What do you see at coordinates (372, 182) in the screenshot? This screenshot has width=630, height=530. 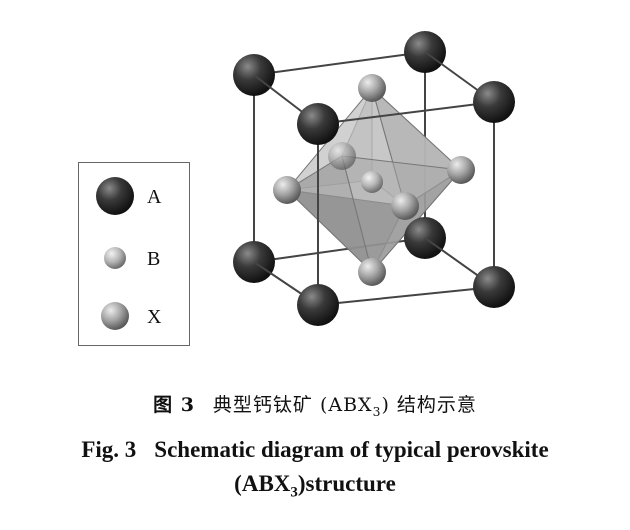 I see `atom-b-center` at bounding box center [372, 182].